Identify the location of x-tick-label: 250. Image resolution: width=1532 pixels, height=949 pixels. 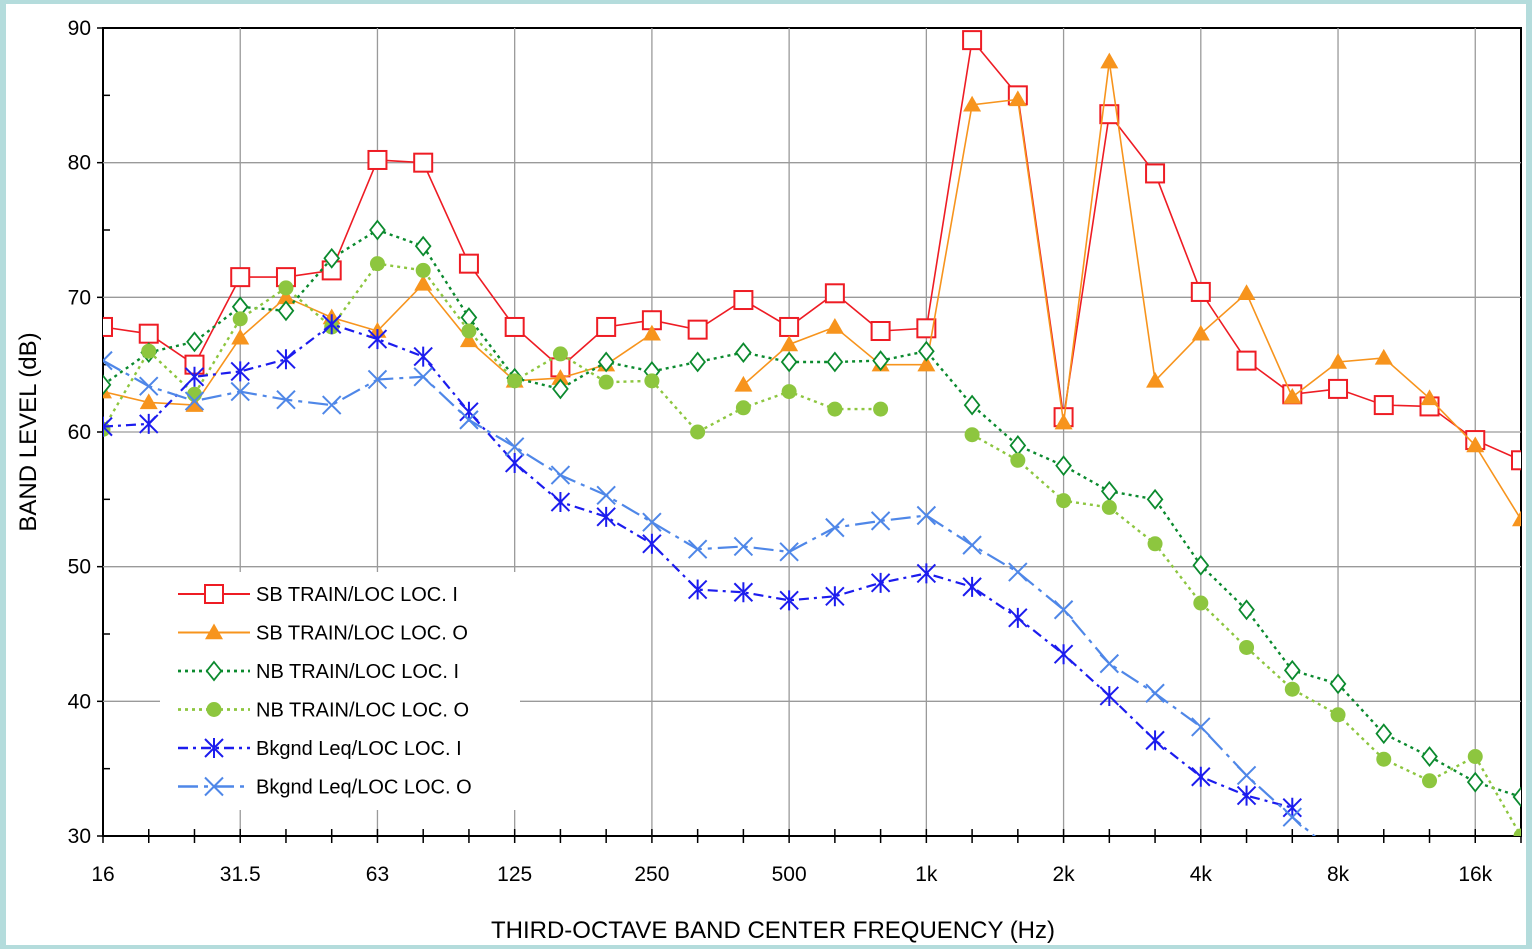
(651, 874).